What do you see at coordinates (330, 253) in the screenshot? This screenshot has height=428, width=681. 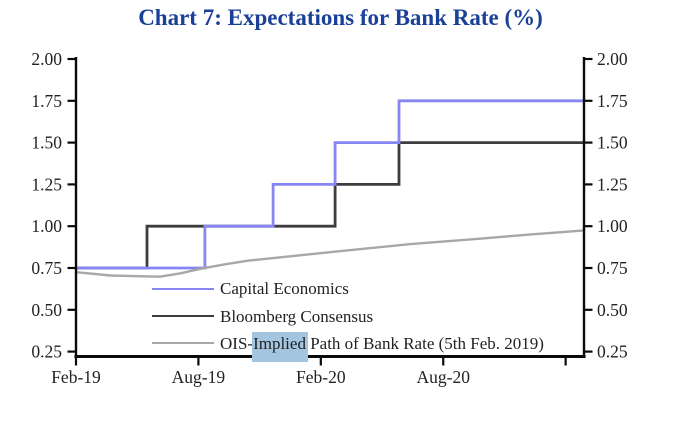 I see `ois-series-line` at bounding box center [330, 253].